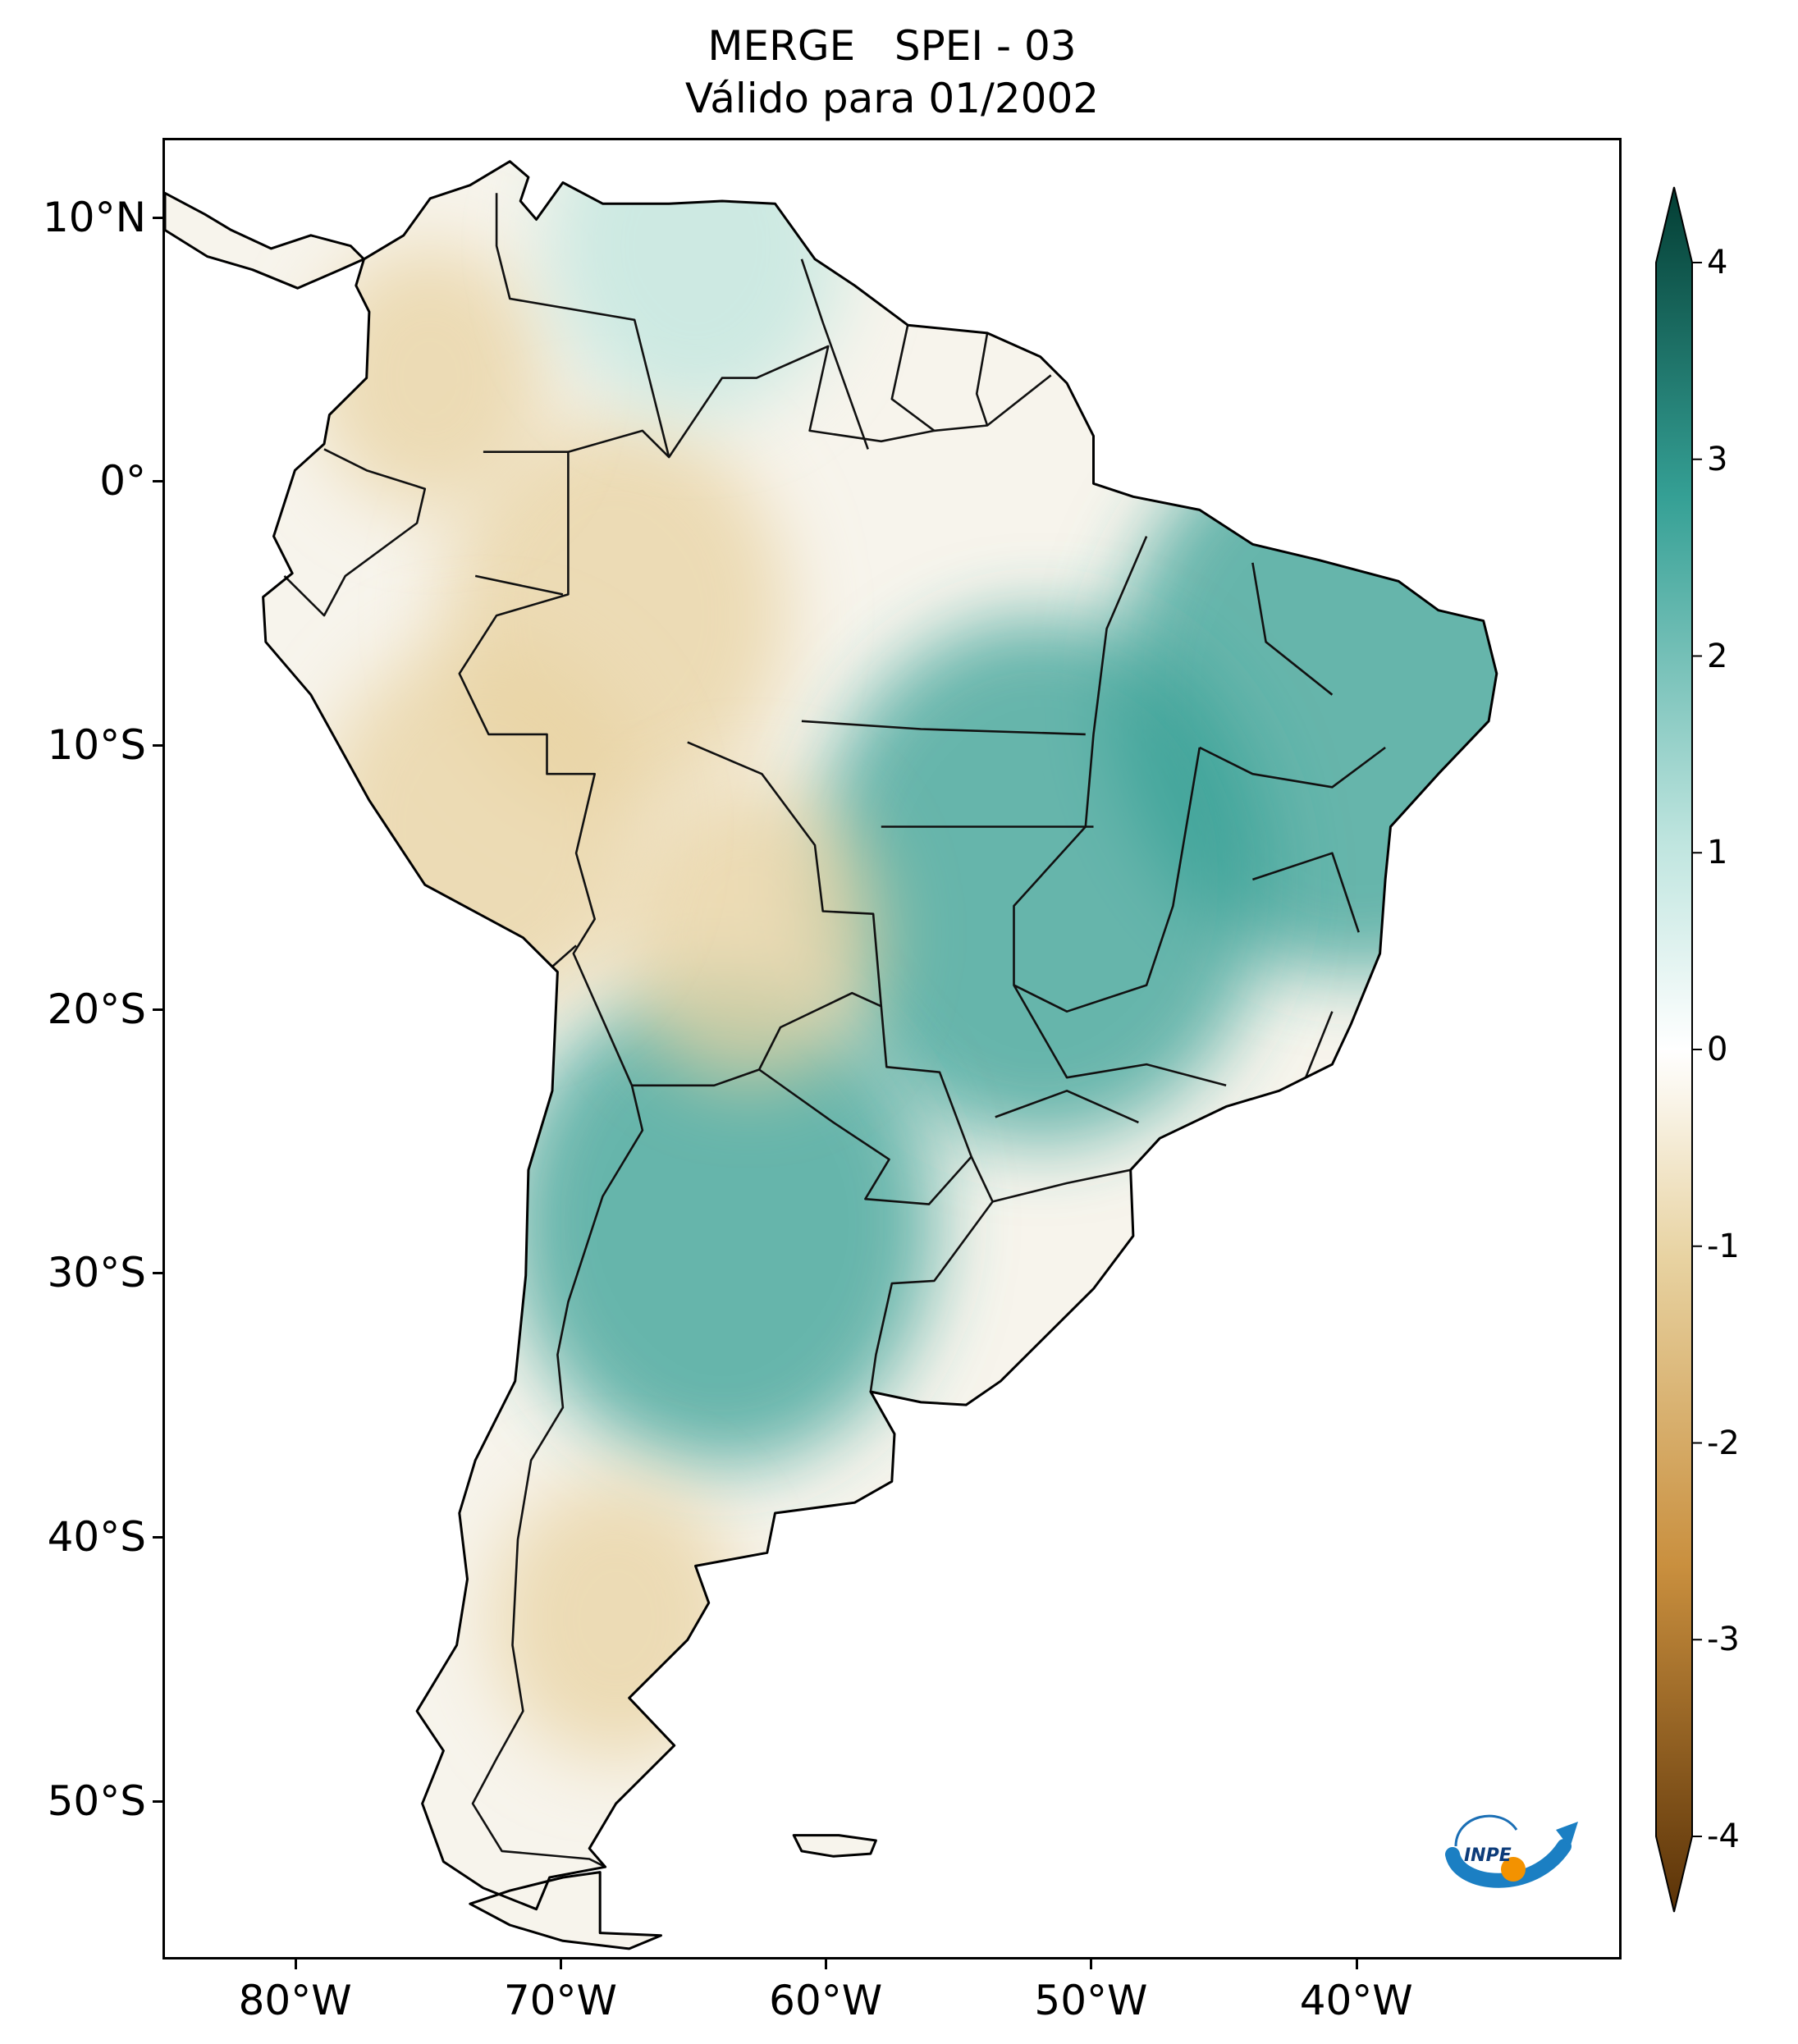 The height and width of the screenshot is (2044, 1798). Describe the element at coordinates (1723, 1246) in the screenshot. I see `colorbar-tick-label: -1` at that location.